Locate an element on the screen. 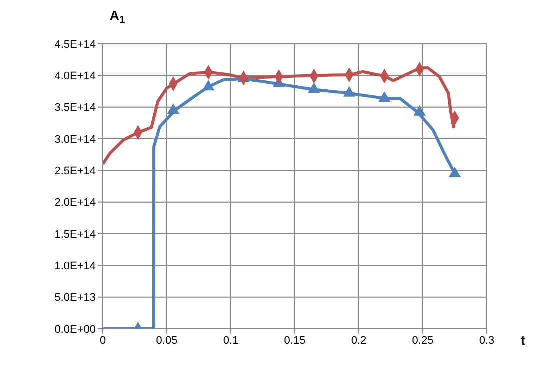  y-tick-label: 4.0E+14 is located at coordinates (75, 76).